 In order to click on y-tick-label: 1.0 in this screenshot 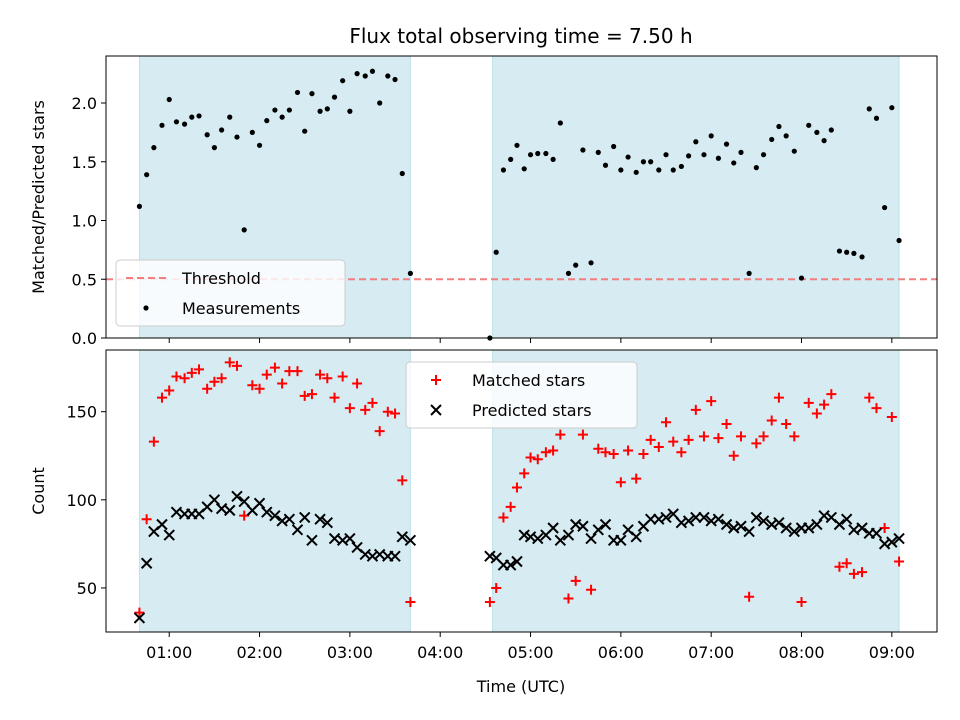, I will do `click(84, 221)`.